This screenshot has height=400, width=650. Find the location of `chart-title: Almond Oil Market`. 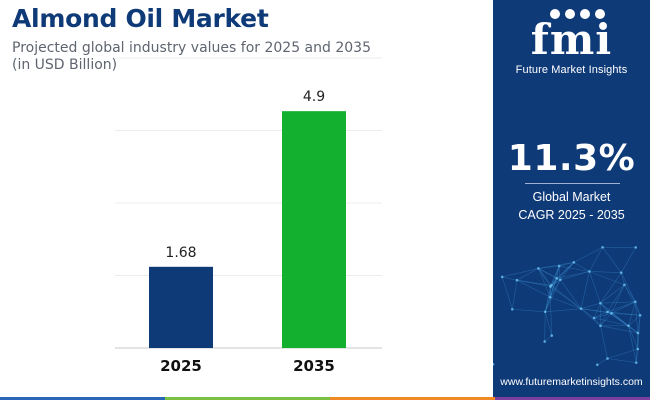

chart-title: Almond Oil Market is located at coordinates (140, 18).